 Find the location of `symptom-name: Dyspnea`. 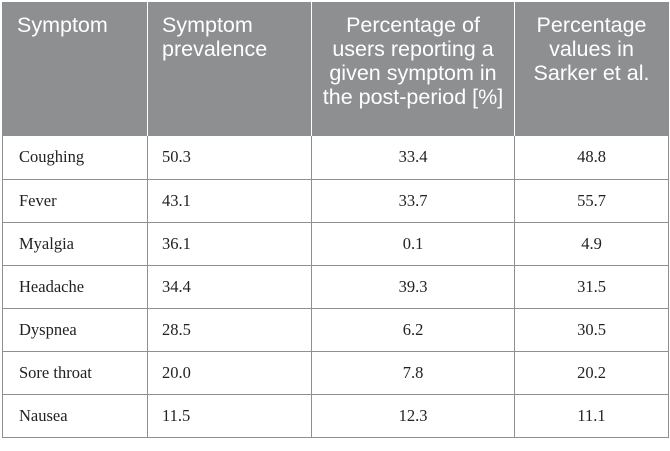

symptom-name: Dyspnea is located at coordinates (75, 329).